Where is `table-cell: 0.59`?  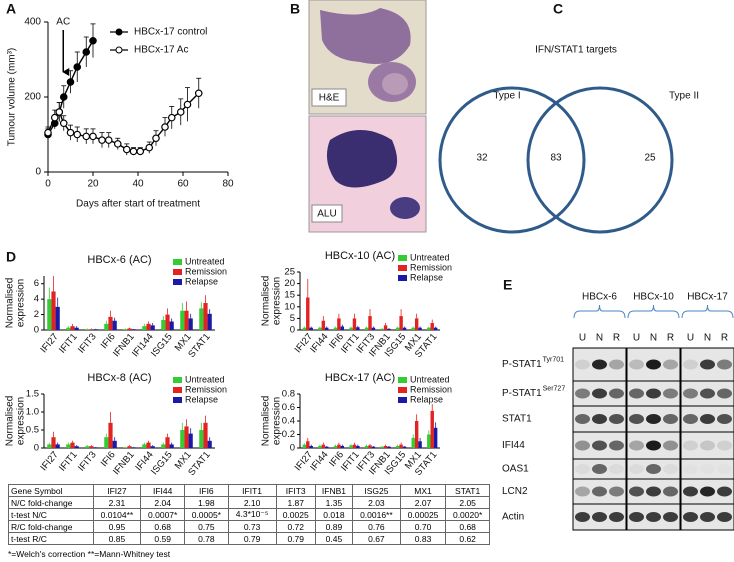
table-cell: 0.59 is located at coordinates (163, 538).